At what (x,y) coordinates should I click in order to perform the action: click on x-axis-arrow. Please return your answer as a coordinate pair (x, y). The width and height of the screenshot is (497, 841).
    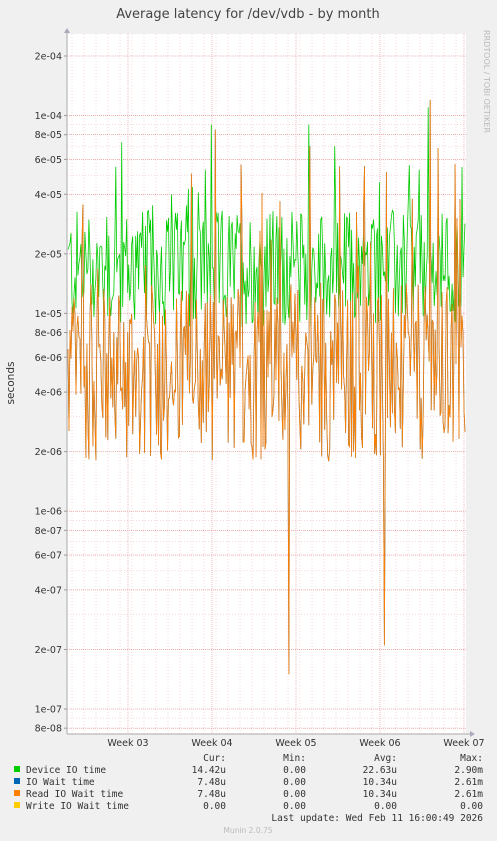
    Looking at the image, I should click on (472, 734).